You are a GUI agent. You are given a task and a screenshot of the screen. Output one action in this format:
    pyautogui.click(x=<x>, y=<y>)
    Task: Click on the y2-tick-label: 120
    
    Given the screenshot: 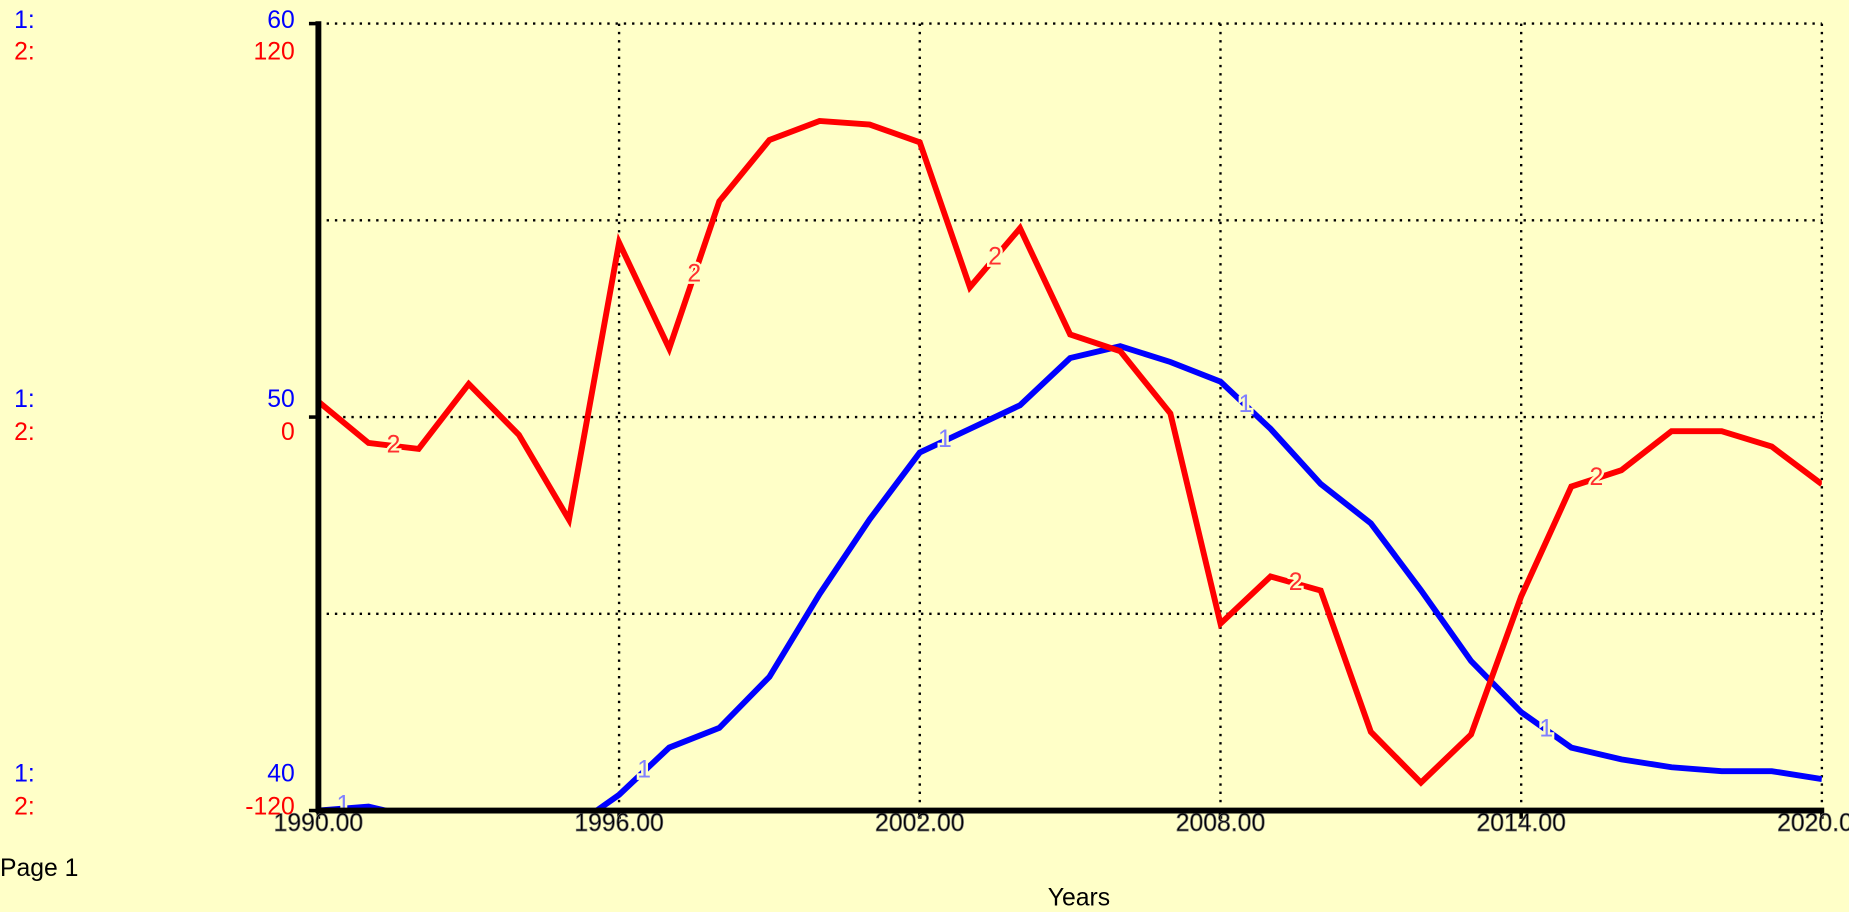 What is the action you would take?
    pyautogui.click(x=274, y=52)
    